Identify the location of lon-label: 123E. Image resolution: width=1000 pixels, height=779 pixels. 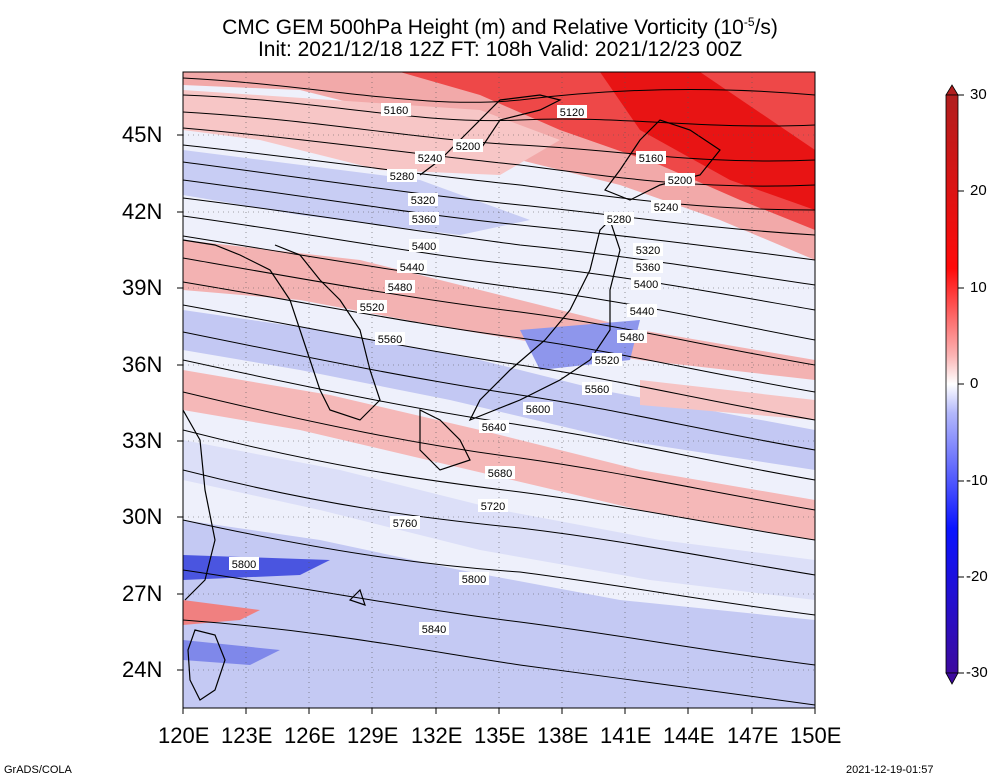
(247, 735).